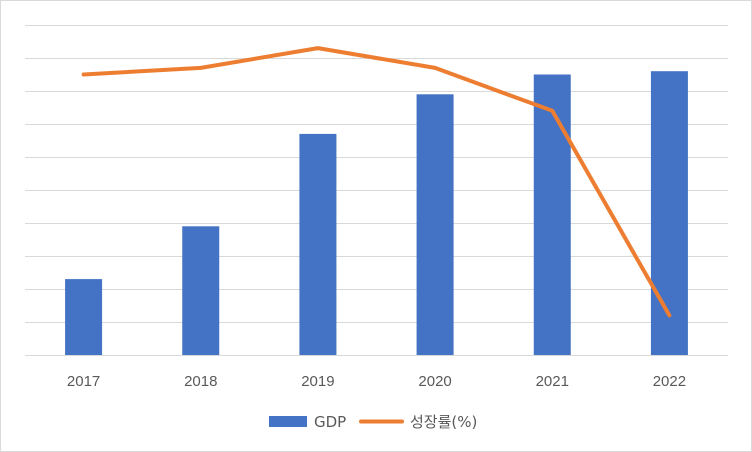 Image resolution: width=752 pixels, height=452 pixels. Describe the element at coordinates (443, 422) in the screenshot. I see `legend-label-growth: 성장률(%)` at that location.